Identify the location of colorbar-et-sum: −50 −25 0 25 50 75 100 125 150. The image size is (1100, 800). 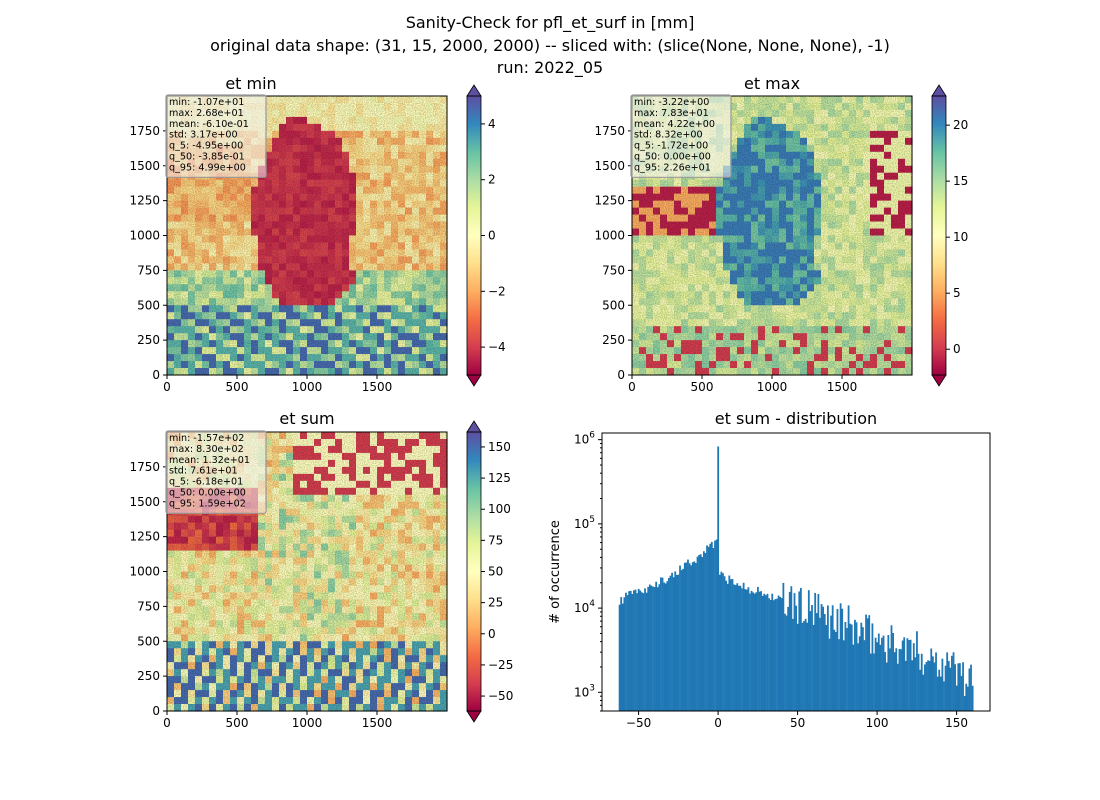
(489, 571).